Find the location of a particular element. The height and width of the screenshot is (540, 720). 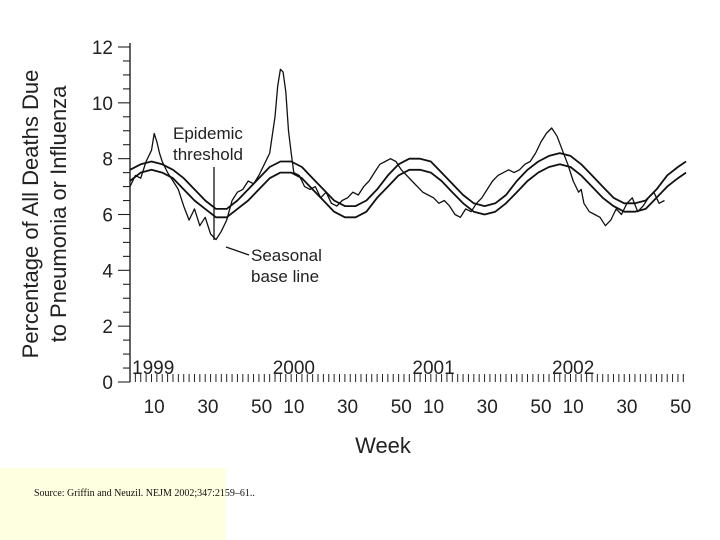

epidemic-threshold-line is located at coordinates (408, 181).